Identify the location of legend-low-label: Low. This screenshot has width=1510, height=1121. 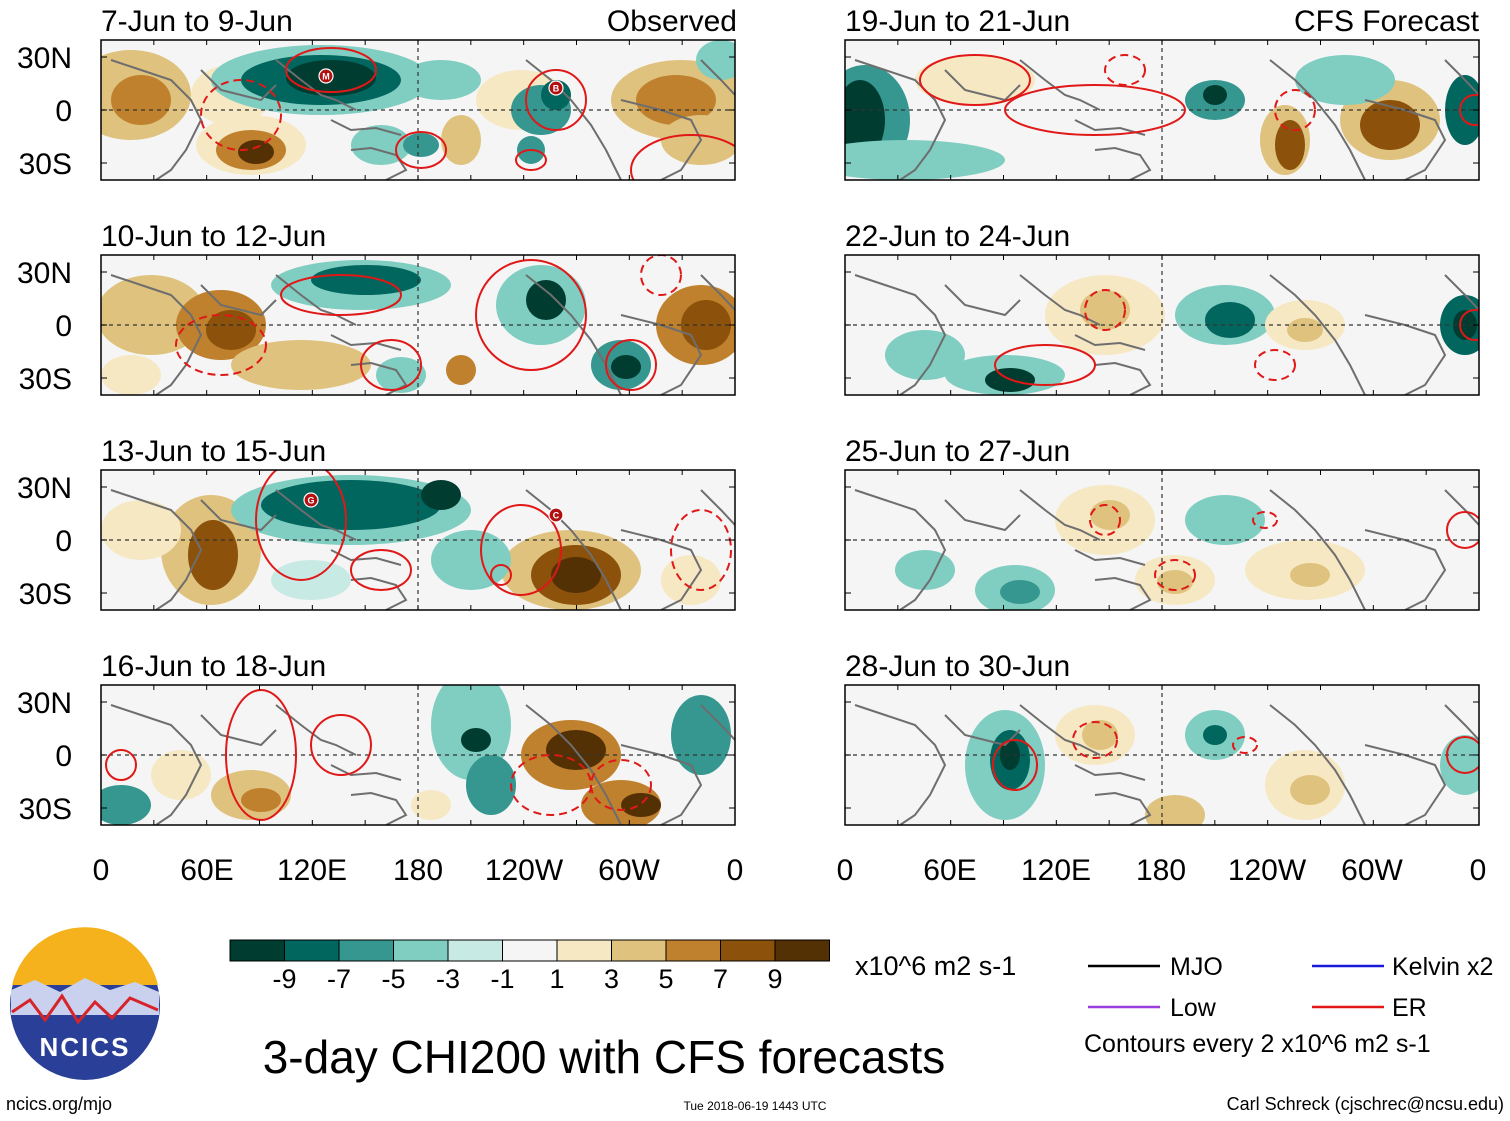
(1193, 1008).